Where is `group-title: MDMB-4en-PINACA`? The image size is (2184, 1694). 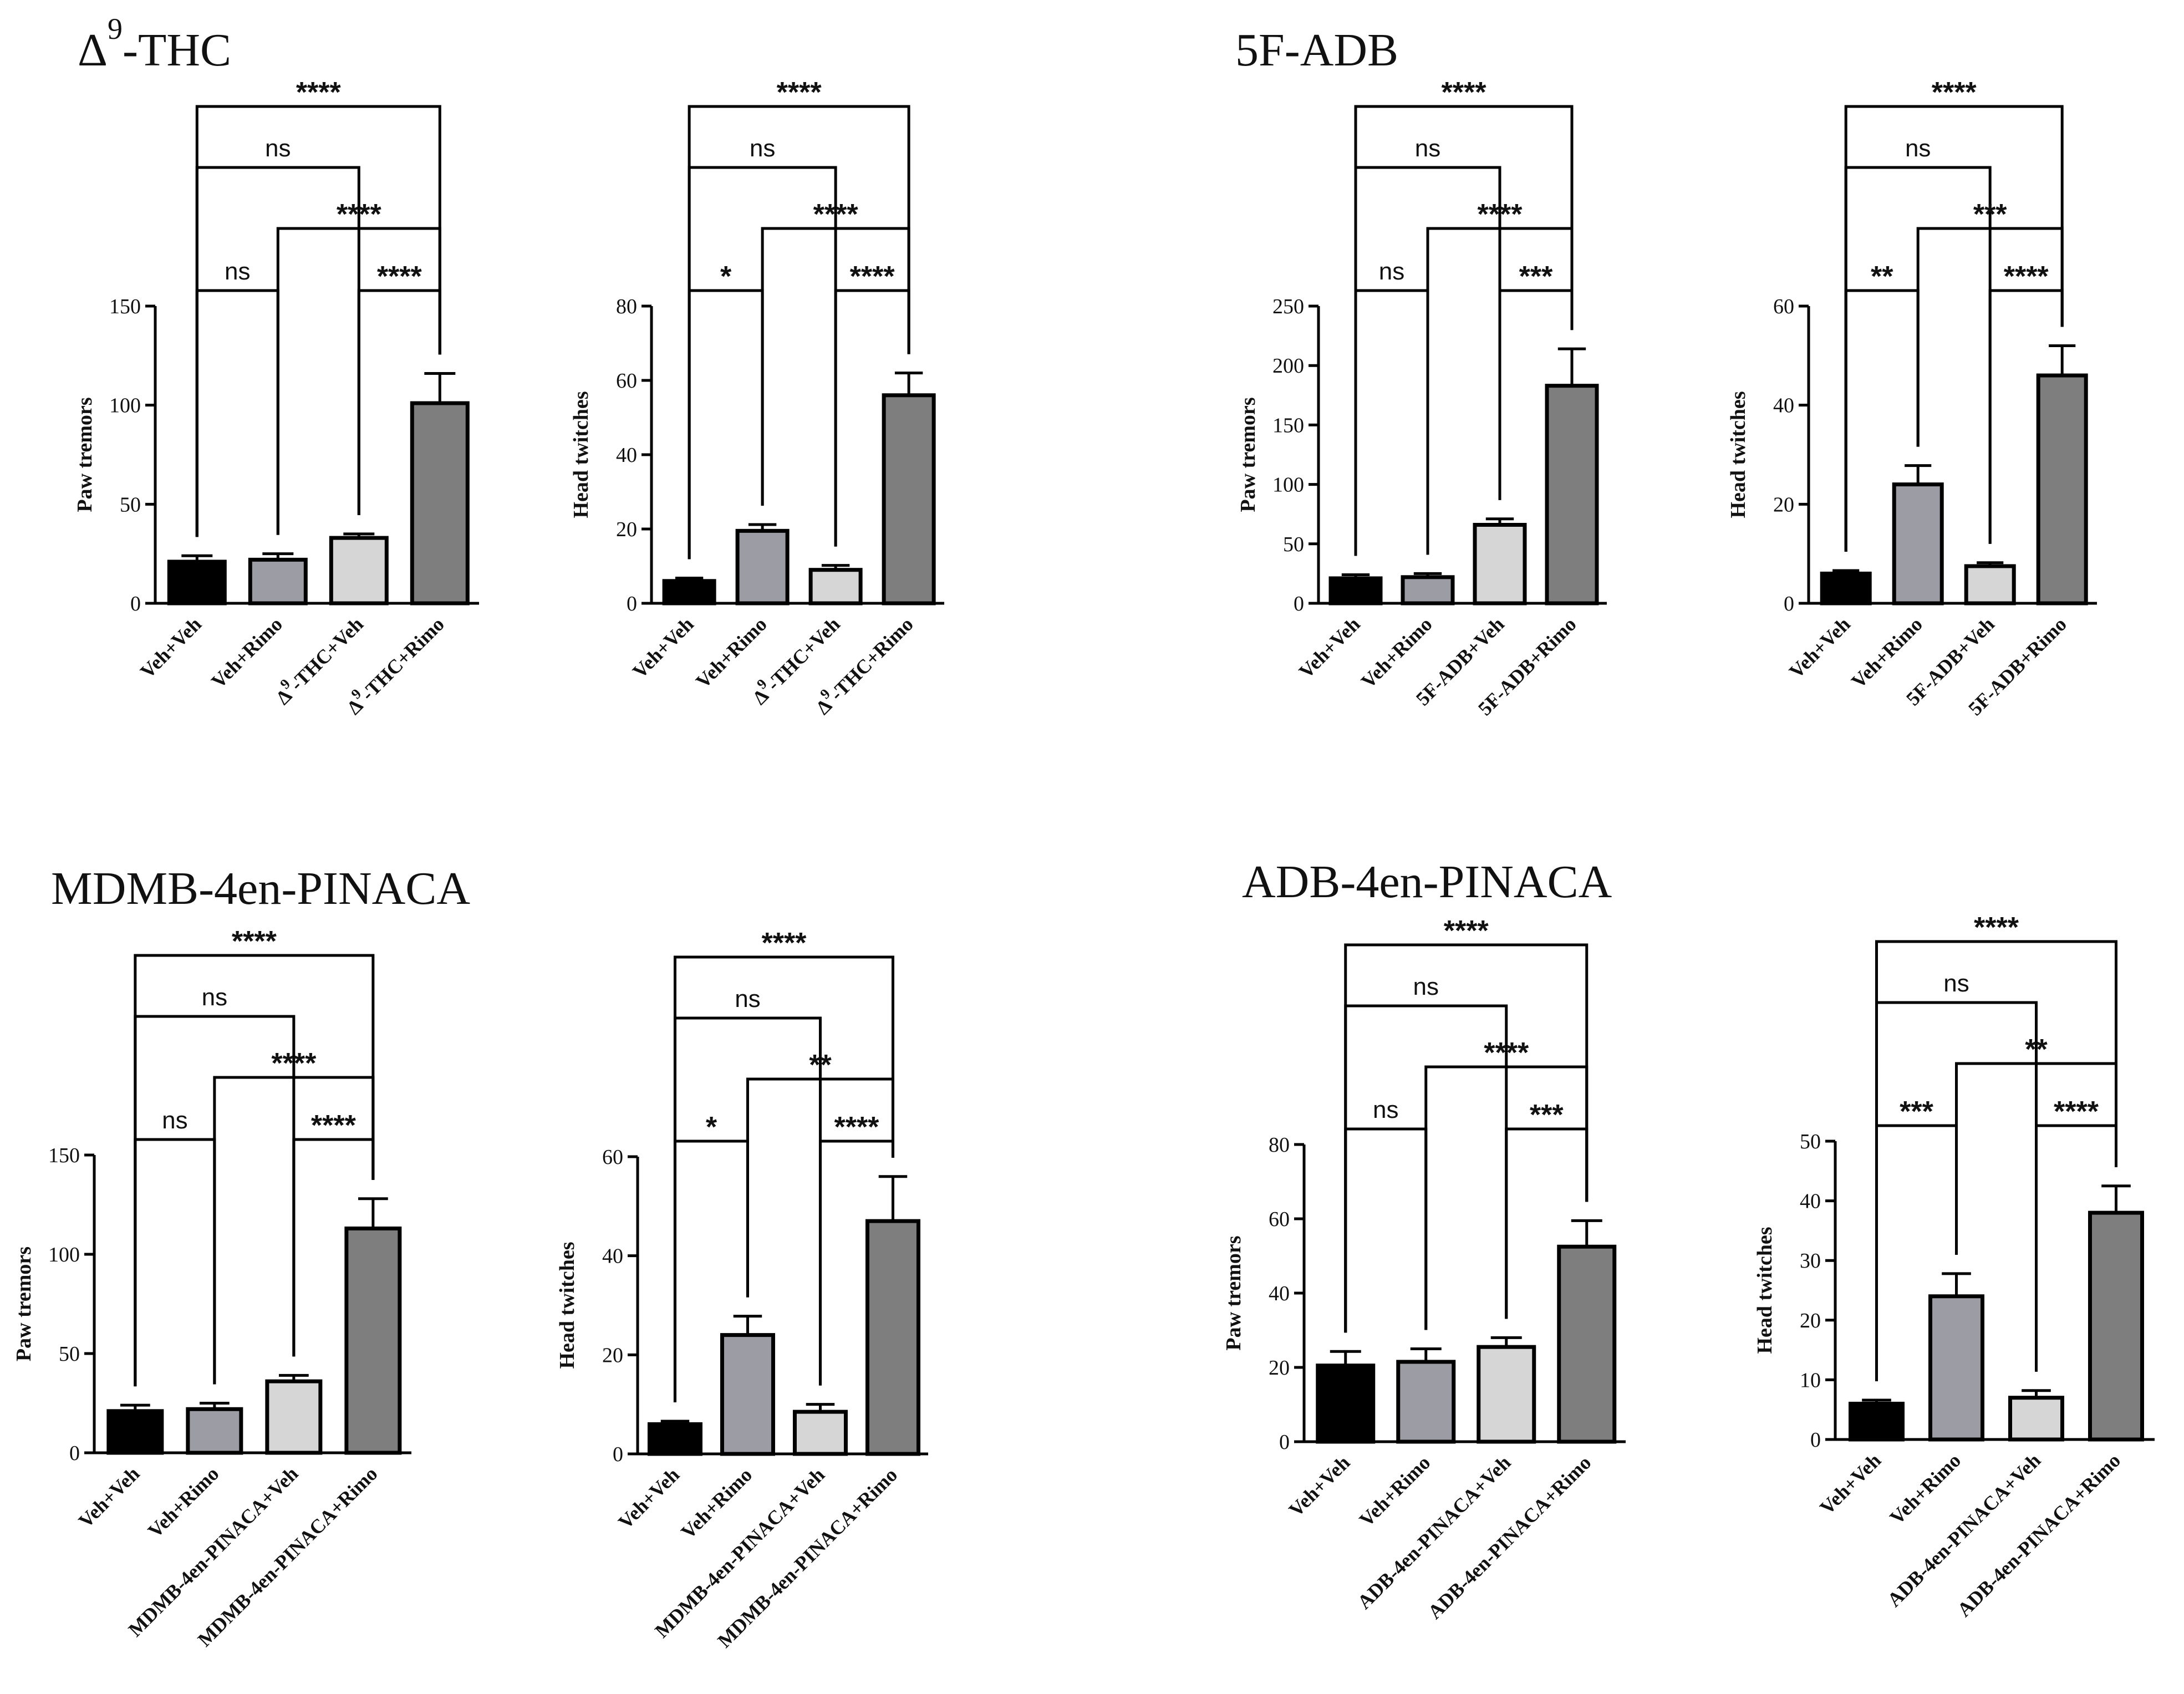
group-title: MDMB-4en-PINACA is located at coordinates (261, 888).